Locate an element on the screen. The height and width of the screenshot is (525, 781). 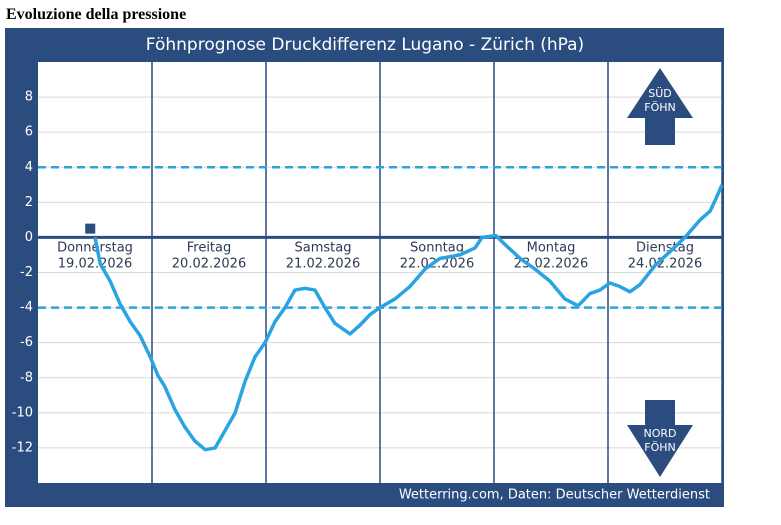
day-date: 24.02.2026 is located at coordinates (665, 264).